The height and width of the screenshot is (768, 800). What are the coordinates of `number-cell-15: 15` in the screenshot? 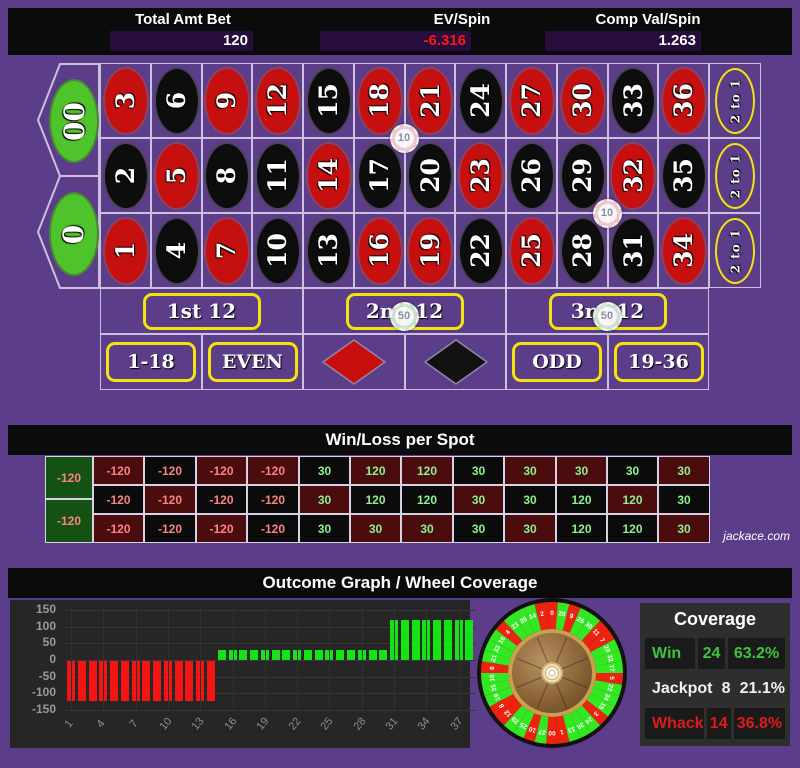 It's located at (328, 100).